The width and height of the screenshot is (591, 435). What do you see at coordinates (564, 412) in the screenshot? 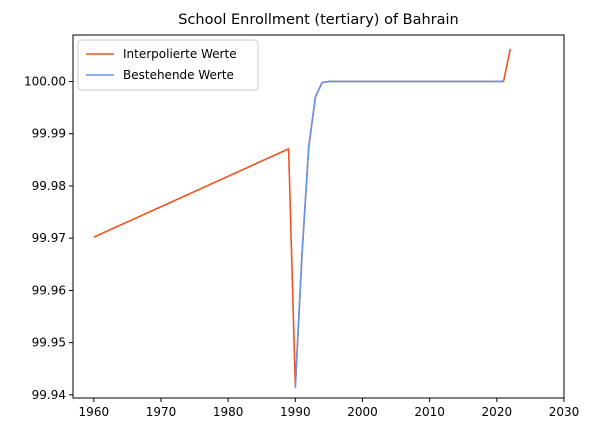
I see `x-tick-label: 2030` at bounding box center [564, 412].